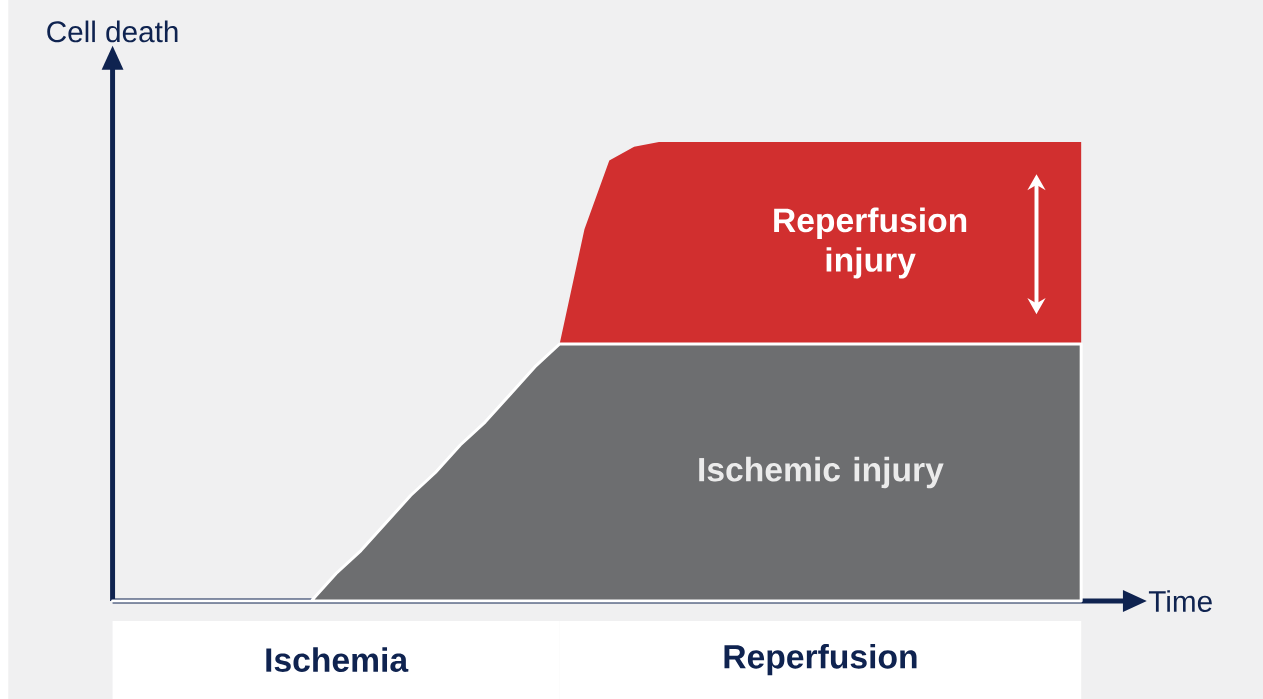 The image size is (1263, 699). I want to click on series-label: Reperfusion injury, so click(870, 243).